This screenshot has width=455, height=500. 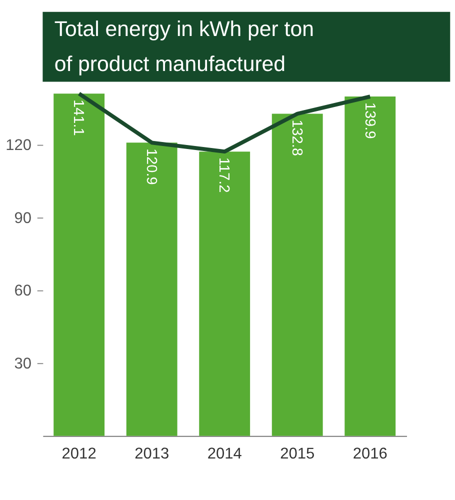 I want to click on x-tick-label: 2016, so click(x=370, y=454).